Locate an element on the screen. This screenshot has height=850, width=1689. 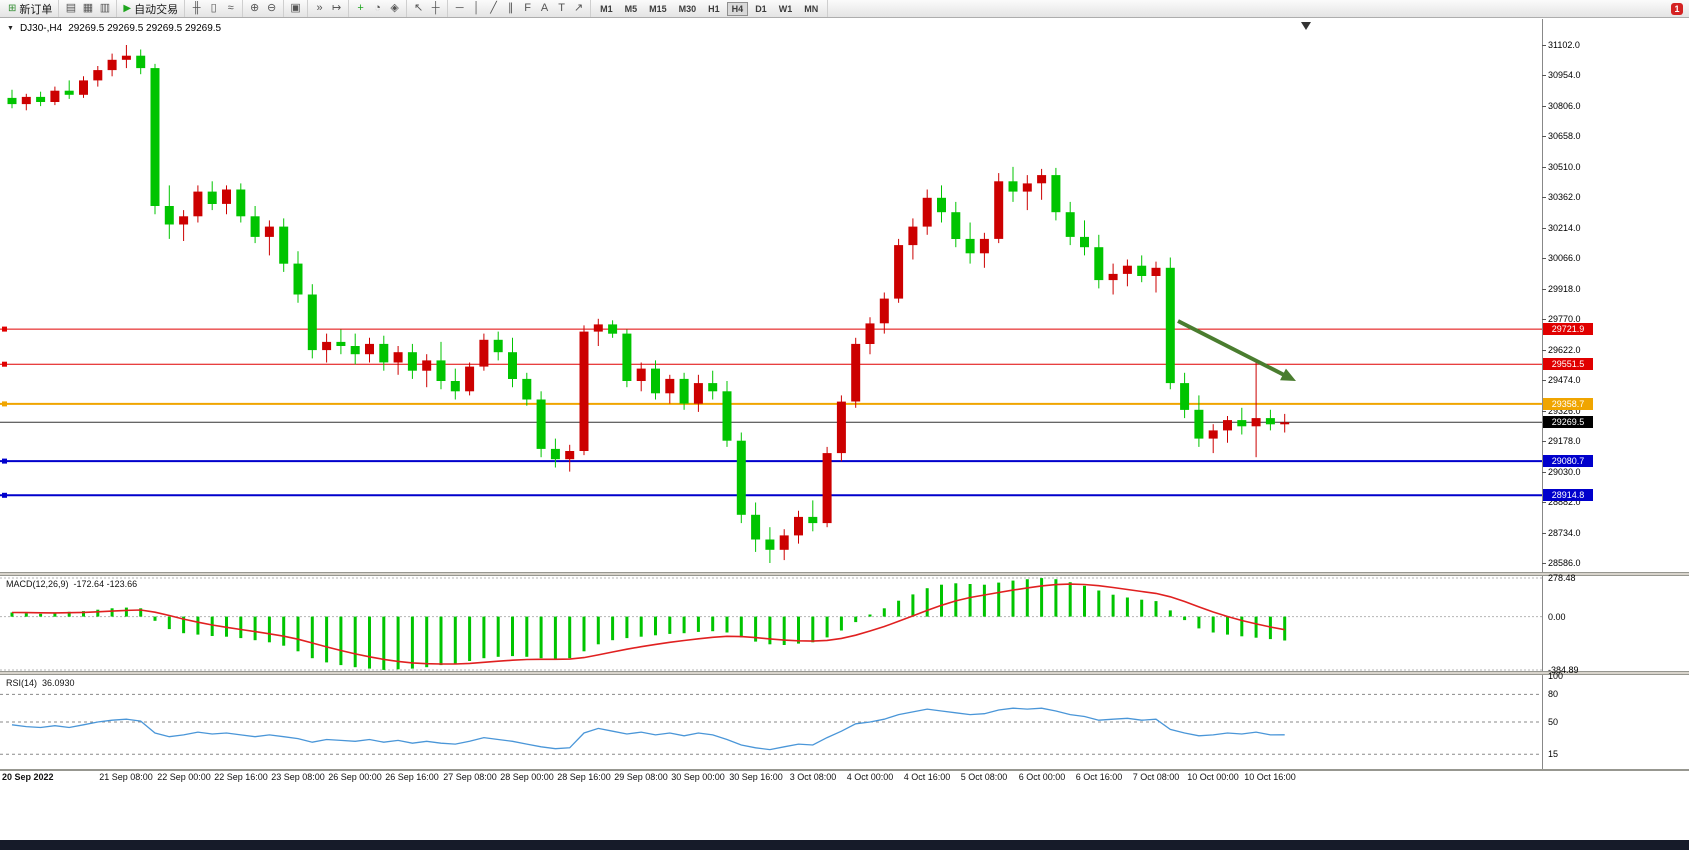
vertical-line-icon: │ is located at coordinates (477, 8).